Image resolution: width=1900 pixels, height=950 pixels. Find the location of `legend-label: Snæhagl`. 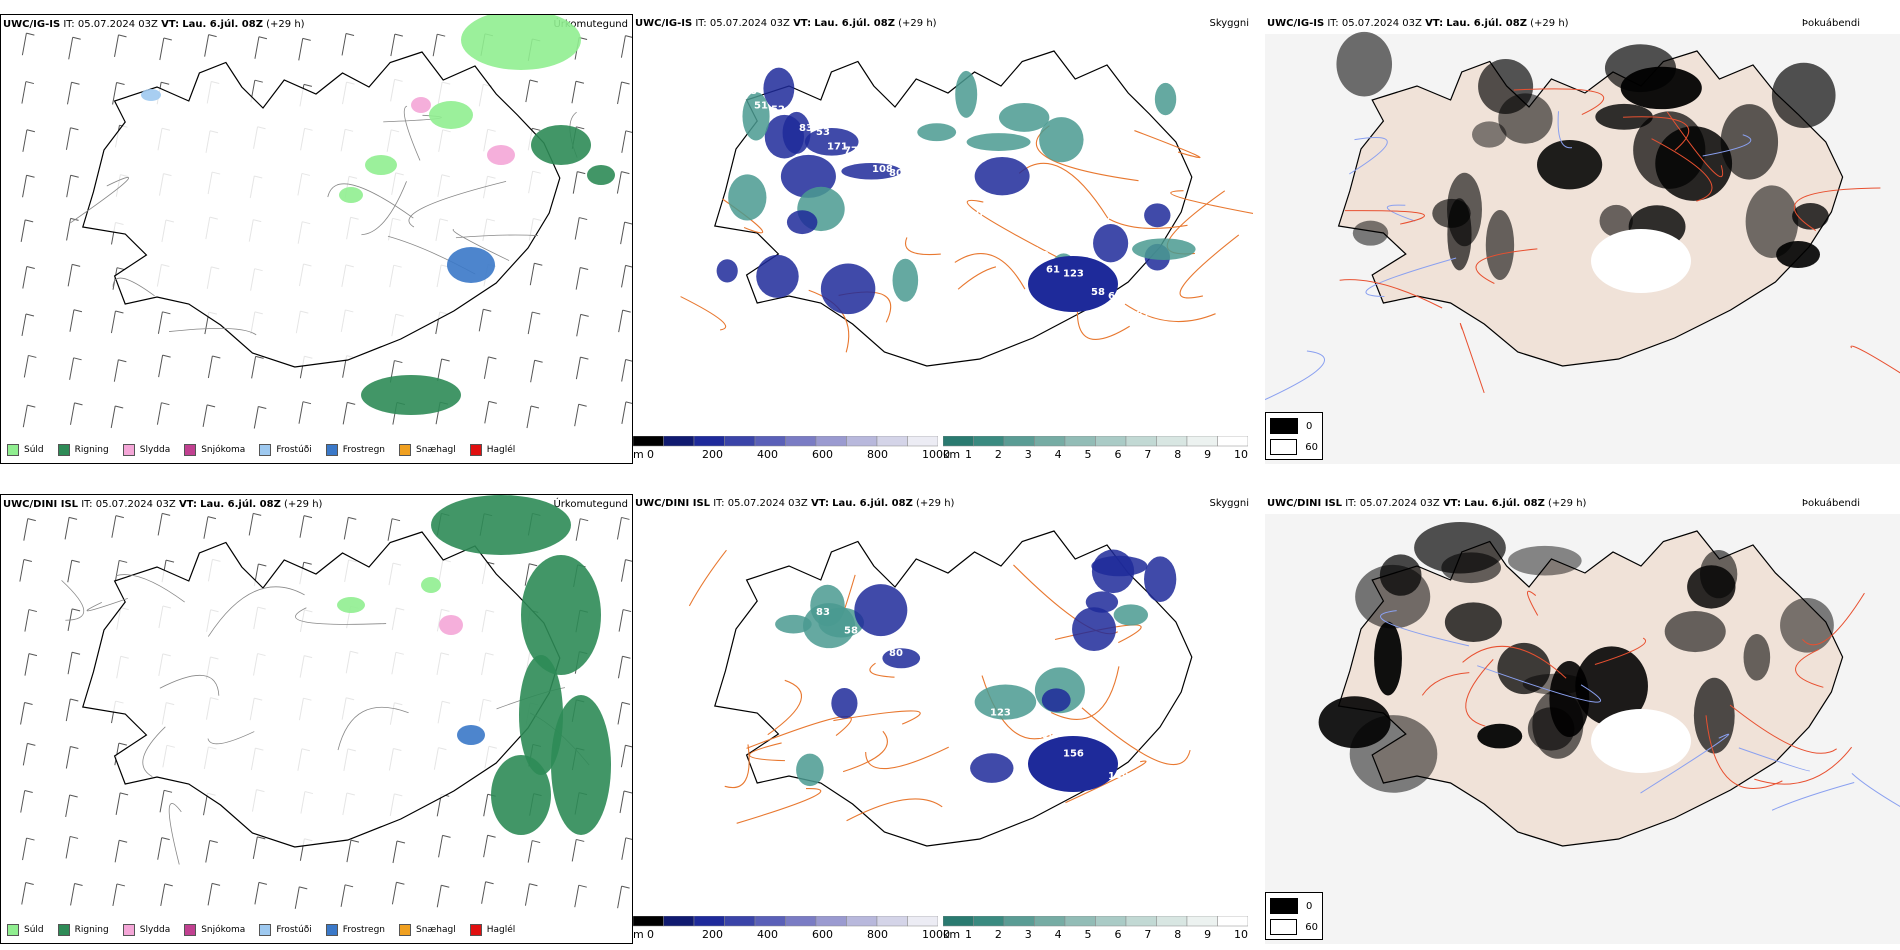

legend-label: Snæhagl is located at coordinates (436, 930).